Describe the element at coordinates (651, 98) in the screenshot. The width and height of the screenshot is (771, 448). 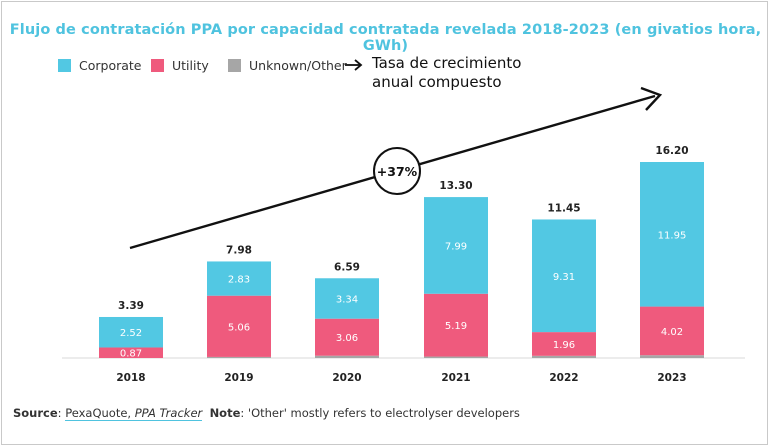
I see `cagr-trend-arrowhead` at that location.